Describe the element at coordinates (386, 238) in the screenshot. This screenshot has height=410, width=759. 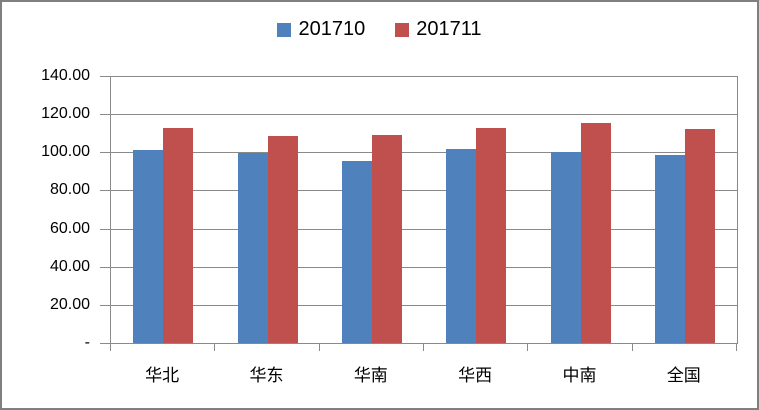
I see `bar-201711-华南` at that location.